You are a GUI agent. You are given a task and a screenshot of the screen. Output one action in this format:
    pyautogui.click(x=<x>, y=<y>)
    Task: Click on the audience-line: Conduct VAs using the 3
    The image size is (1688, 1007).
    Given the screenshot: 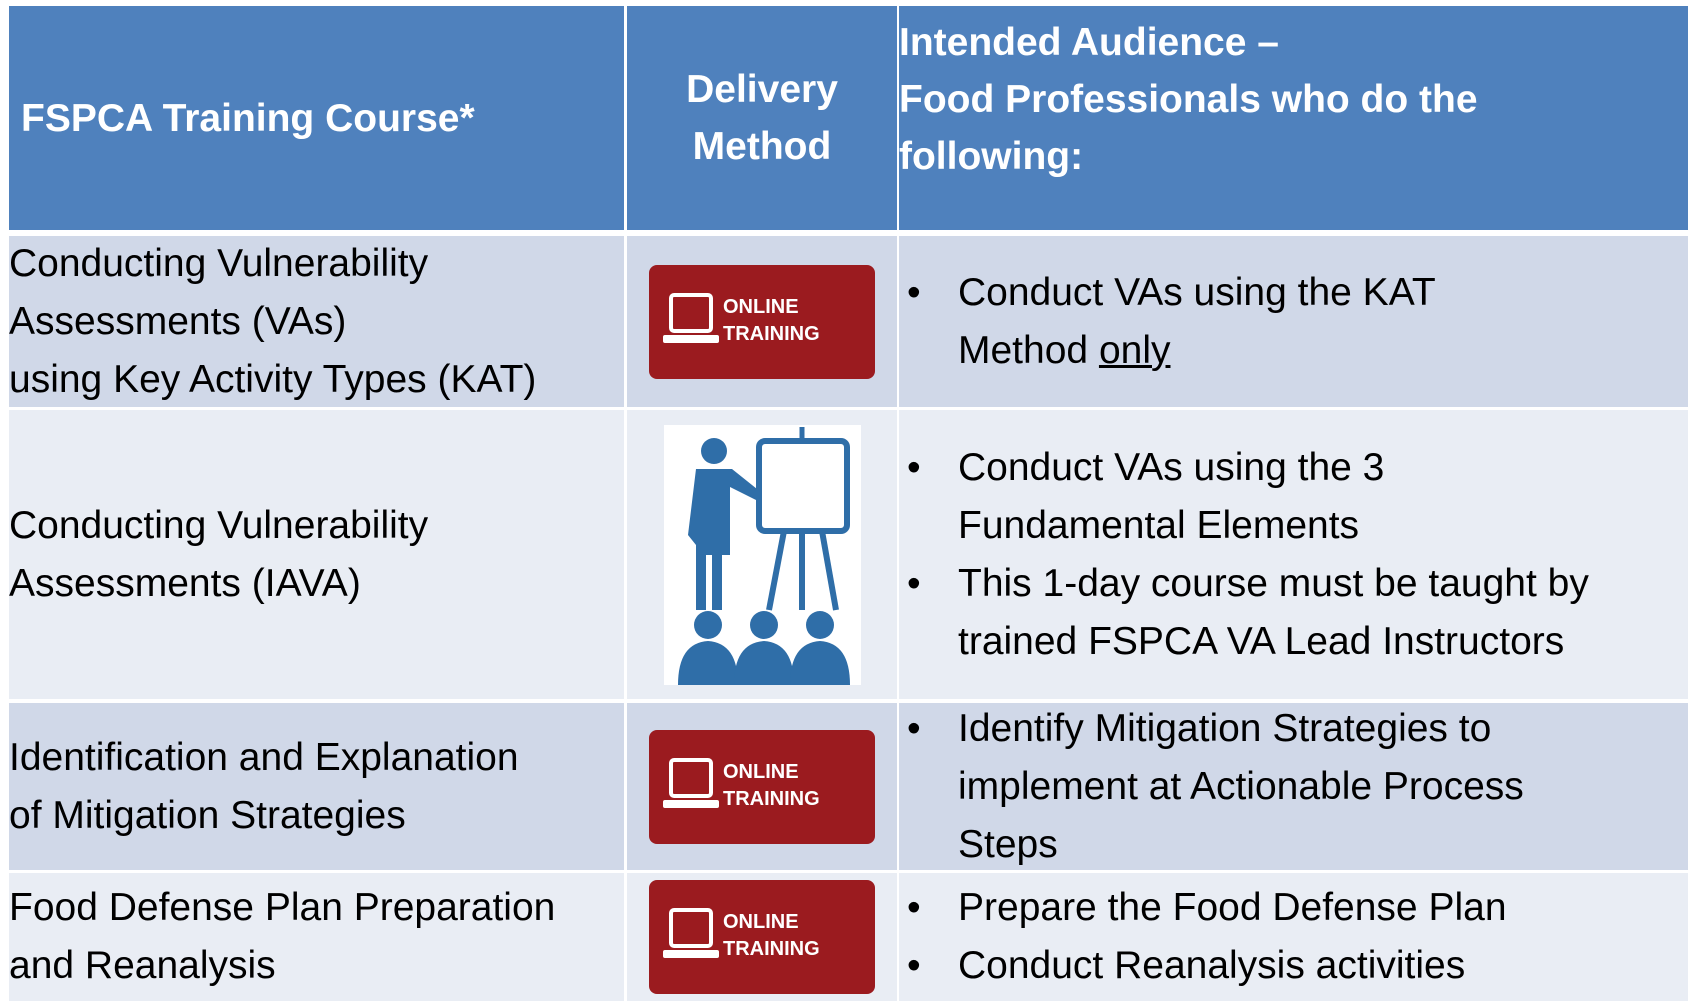 What is the action you would take?
    pyautogui.click(x=1323, y=468)
    